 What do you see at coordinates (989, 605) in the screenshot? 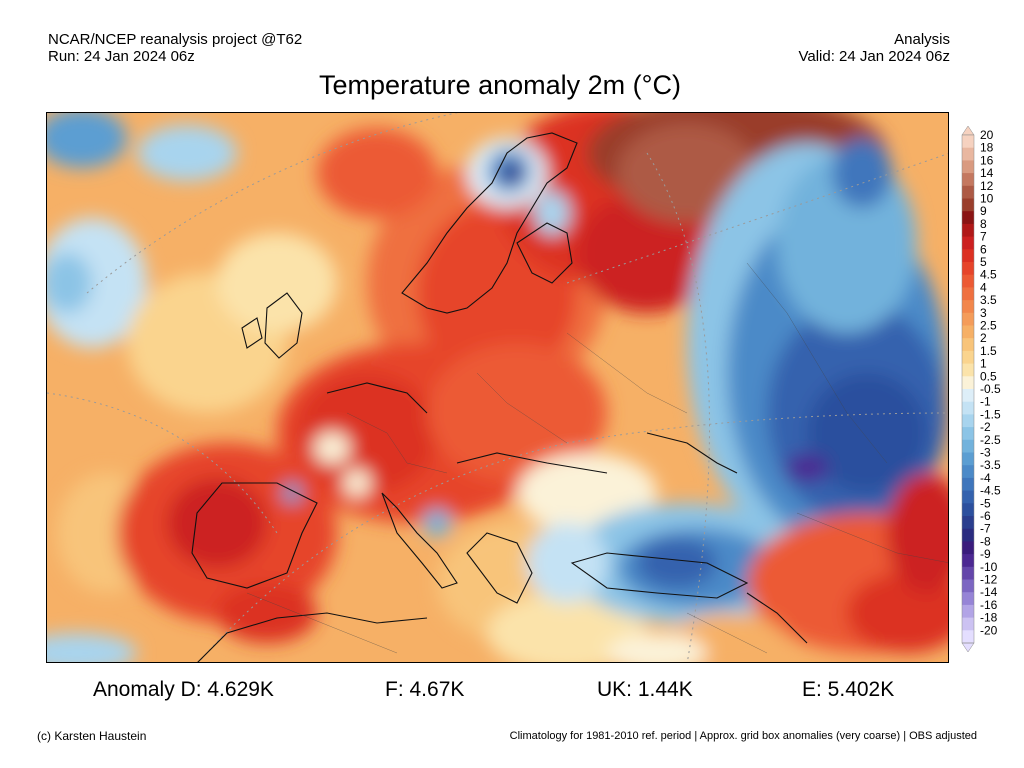
I see `colorbar-tick-label: -16` at bounding box center [989, 605].